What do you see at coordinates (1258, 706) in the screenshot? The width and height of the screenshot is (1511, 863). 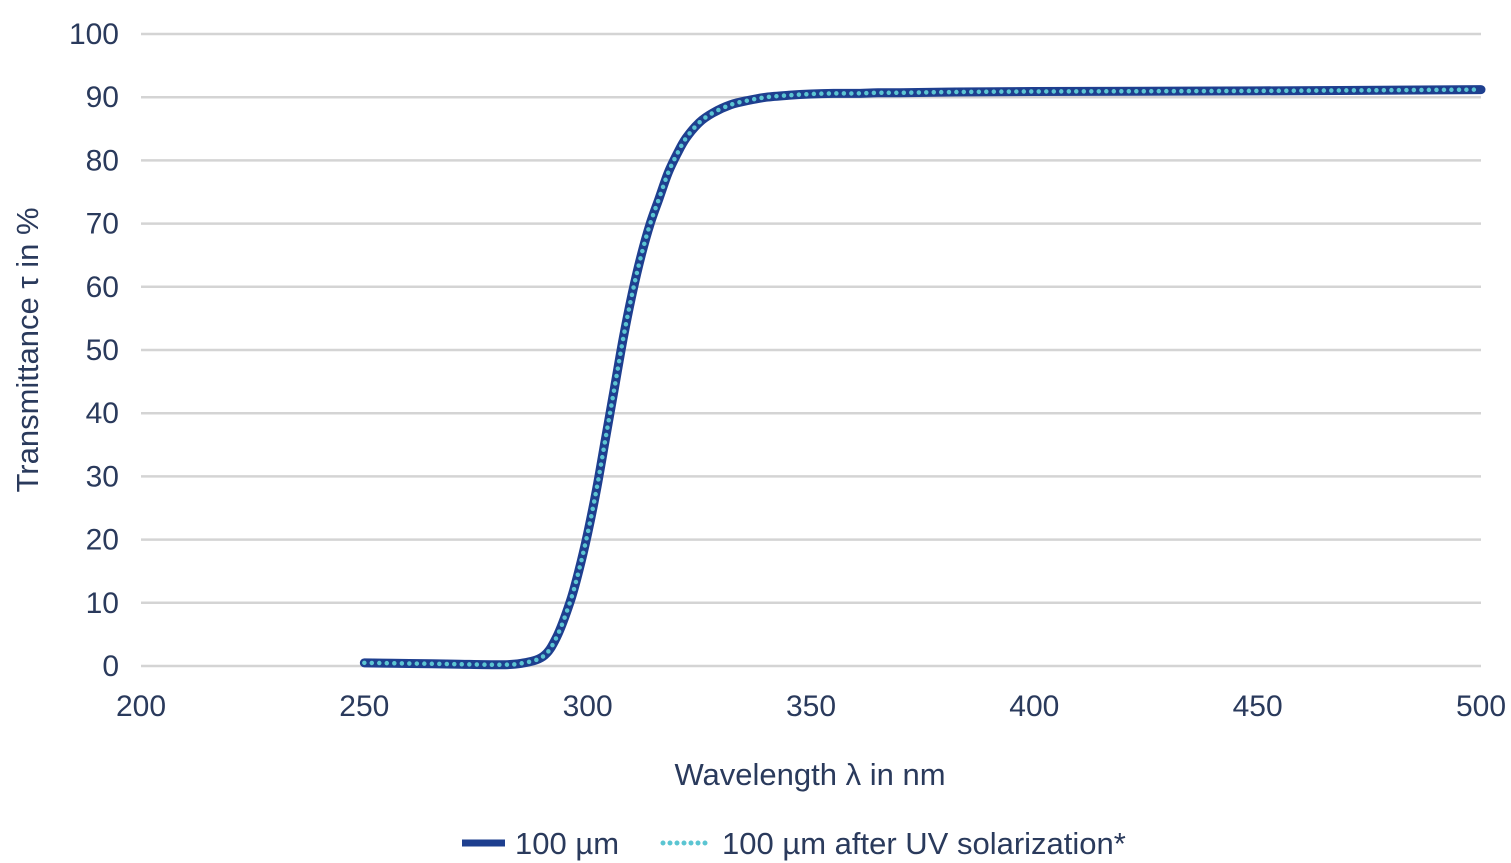 I see `x-tick-label: 450` at bounding box center [1258, 706].